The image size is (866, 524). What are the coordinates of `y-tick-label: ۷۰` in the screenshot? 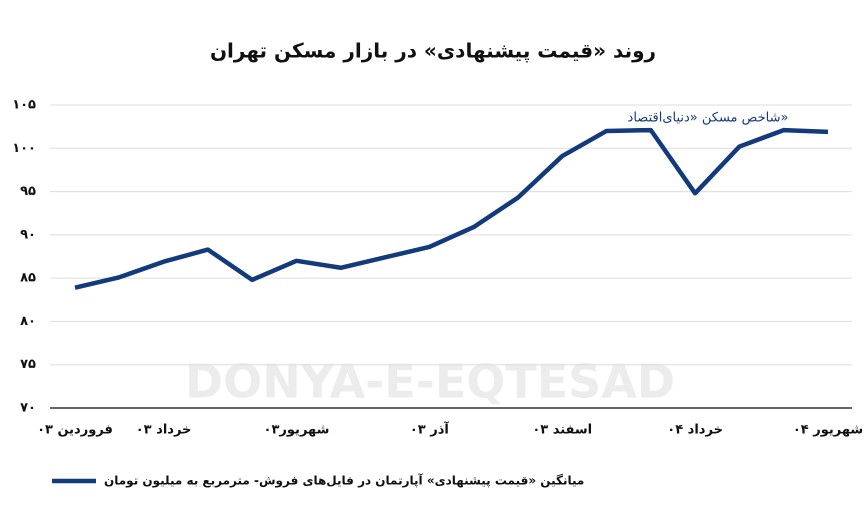 It's located at (28, 408).